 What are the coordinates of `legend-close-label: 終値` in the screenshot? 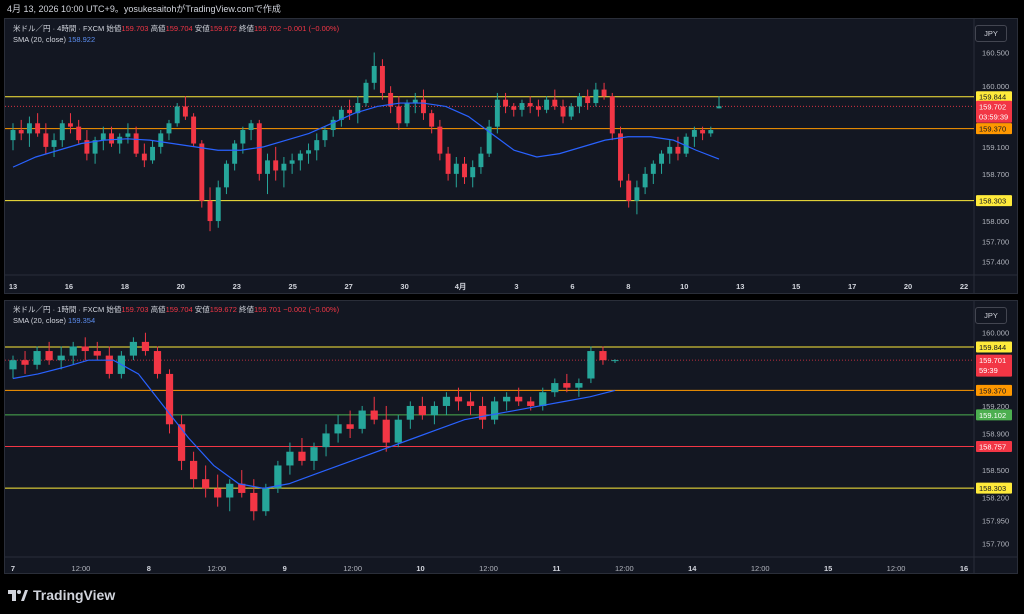 It's located at (246, 28).